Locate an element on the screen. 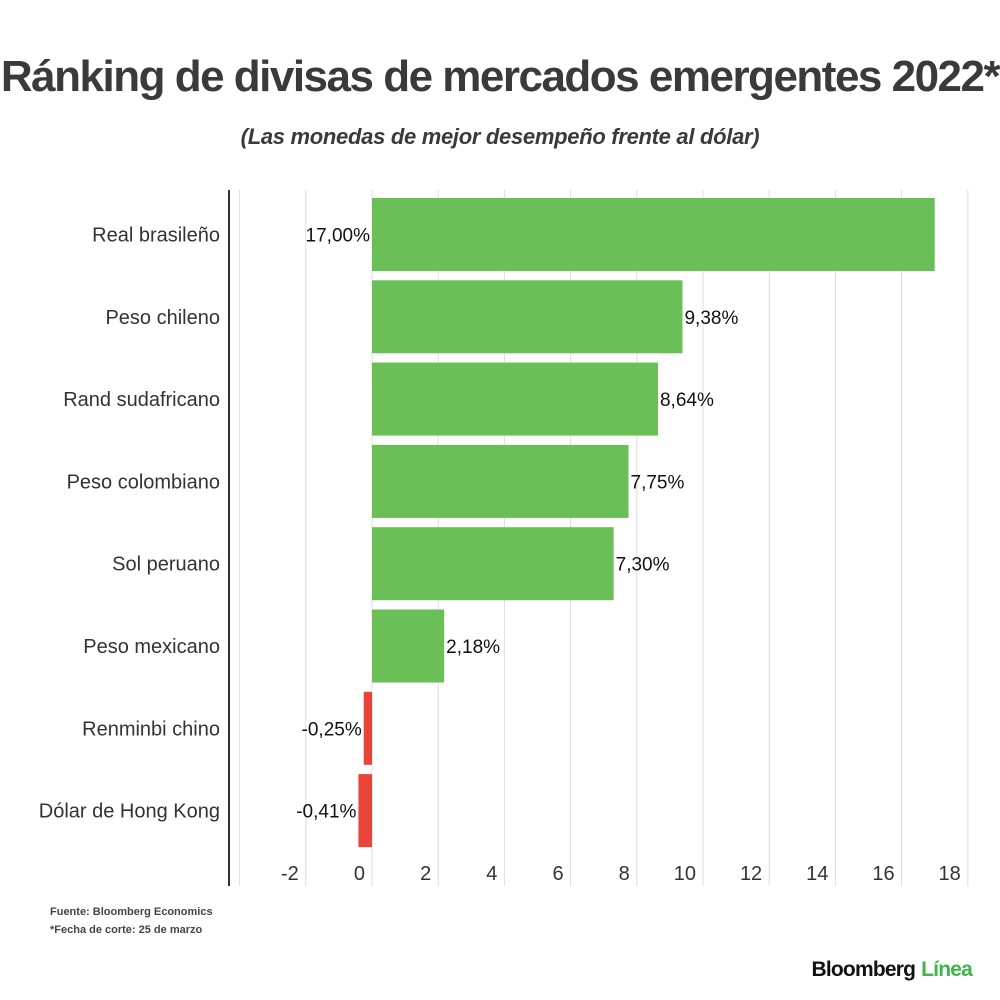  data-label: 9,38% is located at coordinates (711, 318).